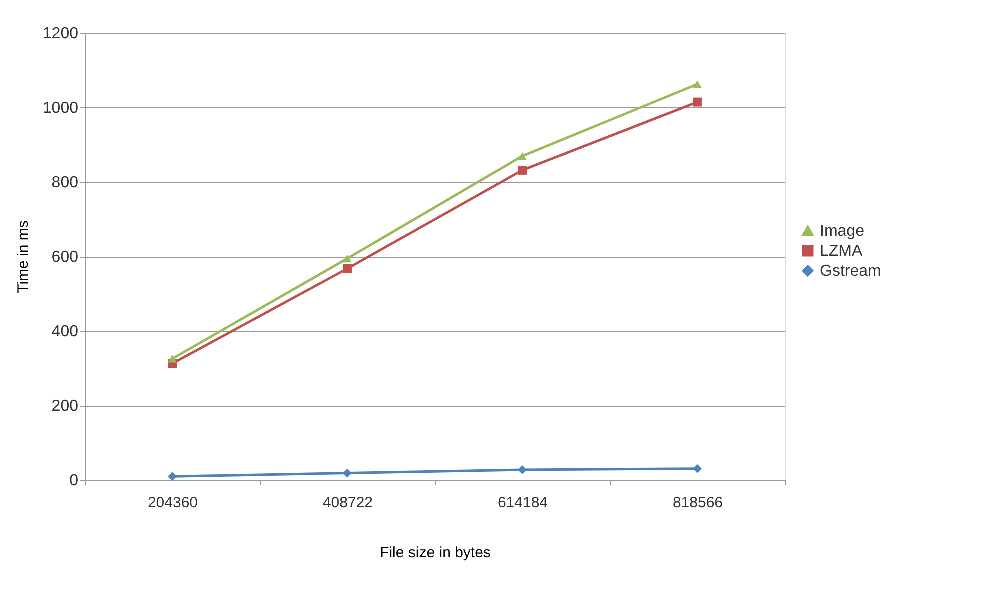 This screenshot has width=998, height=595. Describe the element at coordinates (65, 406) in the screenshot. I see `y-tick-label: 200` at that location.